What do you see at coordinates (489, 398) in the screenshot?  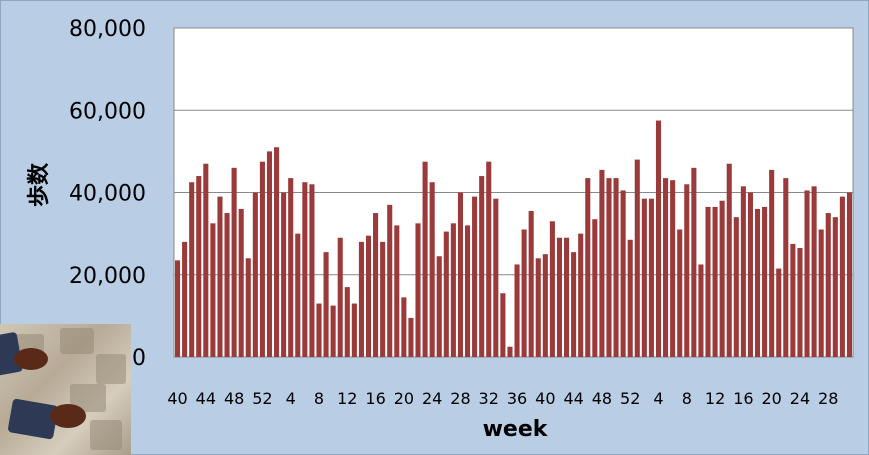 I see `x-tick-label: 32` at bounding box center [489, 398].